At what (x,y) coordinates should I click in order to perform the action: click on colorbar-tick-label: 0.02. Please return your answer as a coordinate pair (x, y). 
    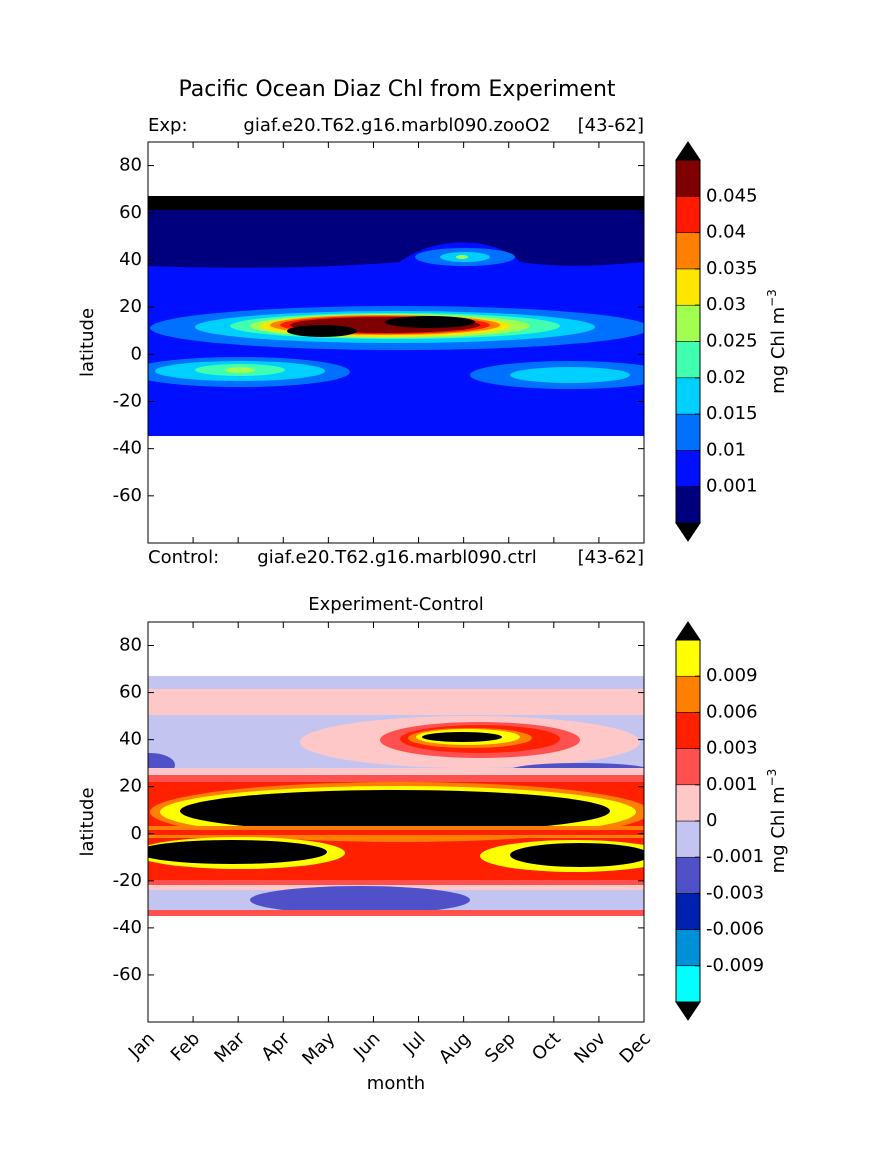
    Looking at the image, I should click on (726, 377).